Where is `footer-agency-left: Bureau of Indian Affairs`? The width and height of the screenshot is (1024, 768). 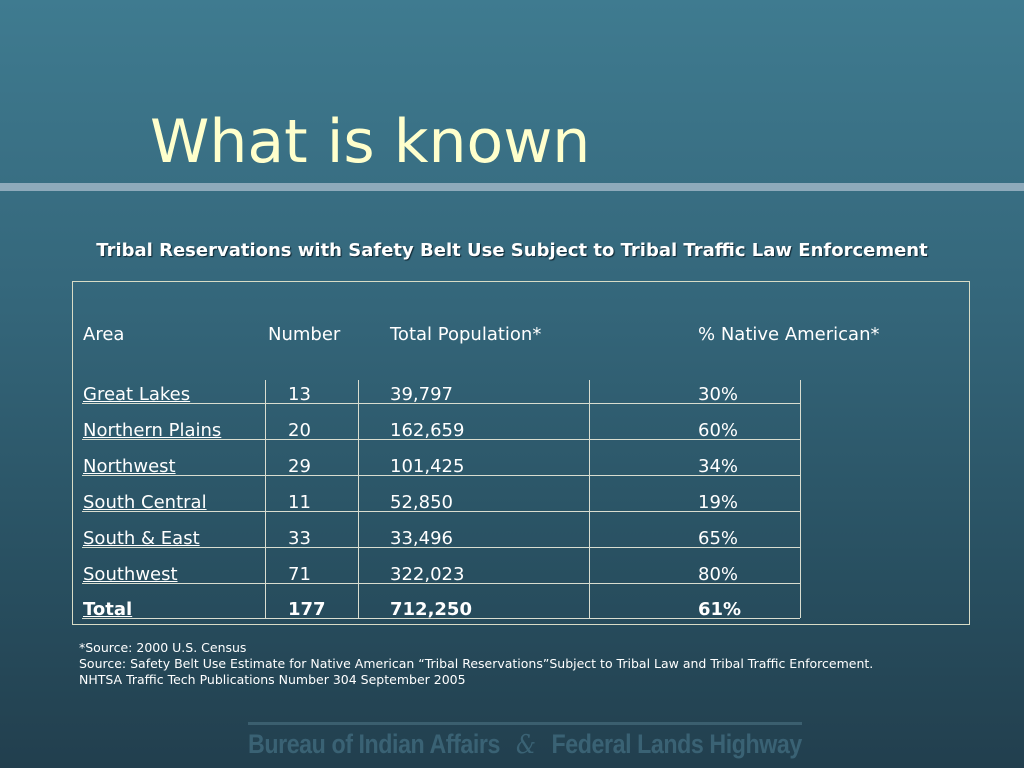 footer-agency-left: Bureau of Indian Affairs is located at coordinates (374, 744).